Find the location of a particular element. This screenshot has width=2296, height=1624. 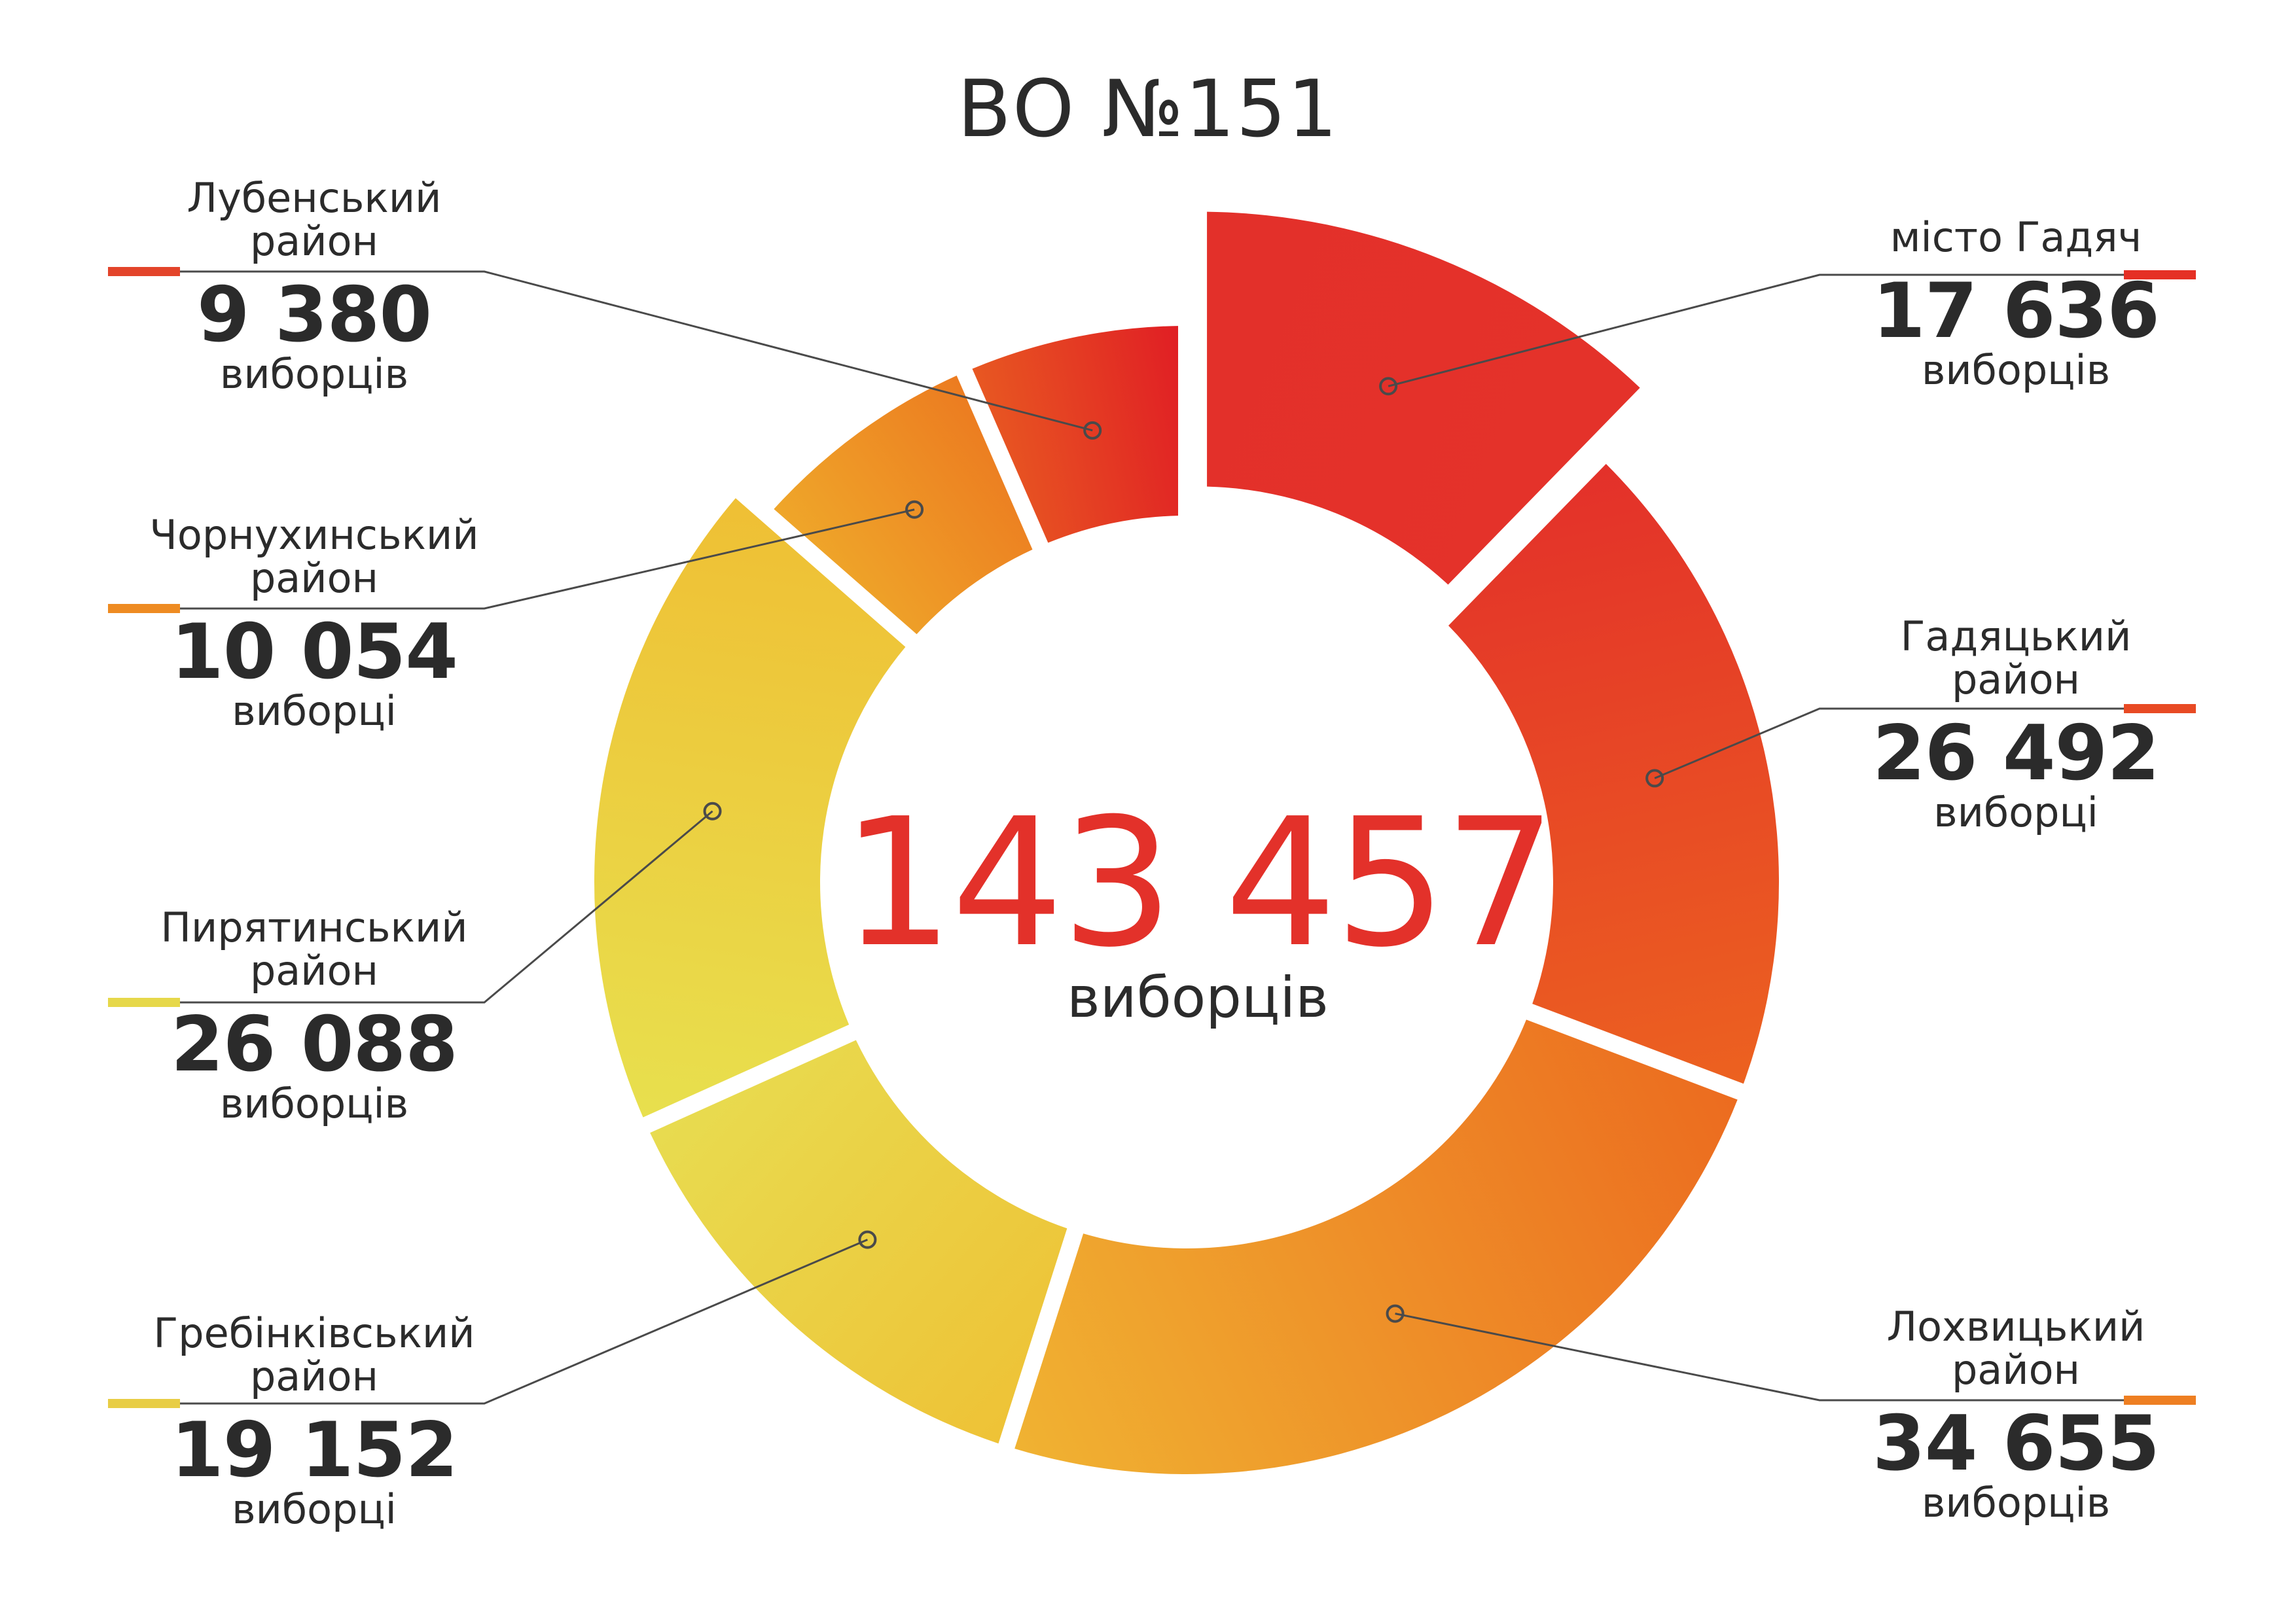

legend-item-chornukhynskyi: Чорнухинський район 10 054 виборці is located at coordinates (314, 623).